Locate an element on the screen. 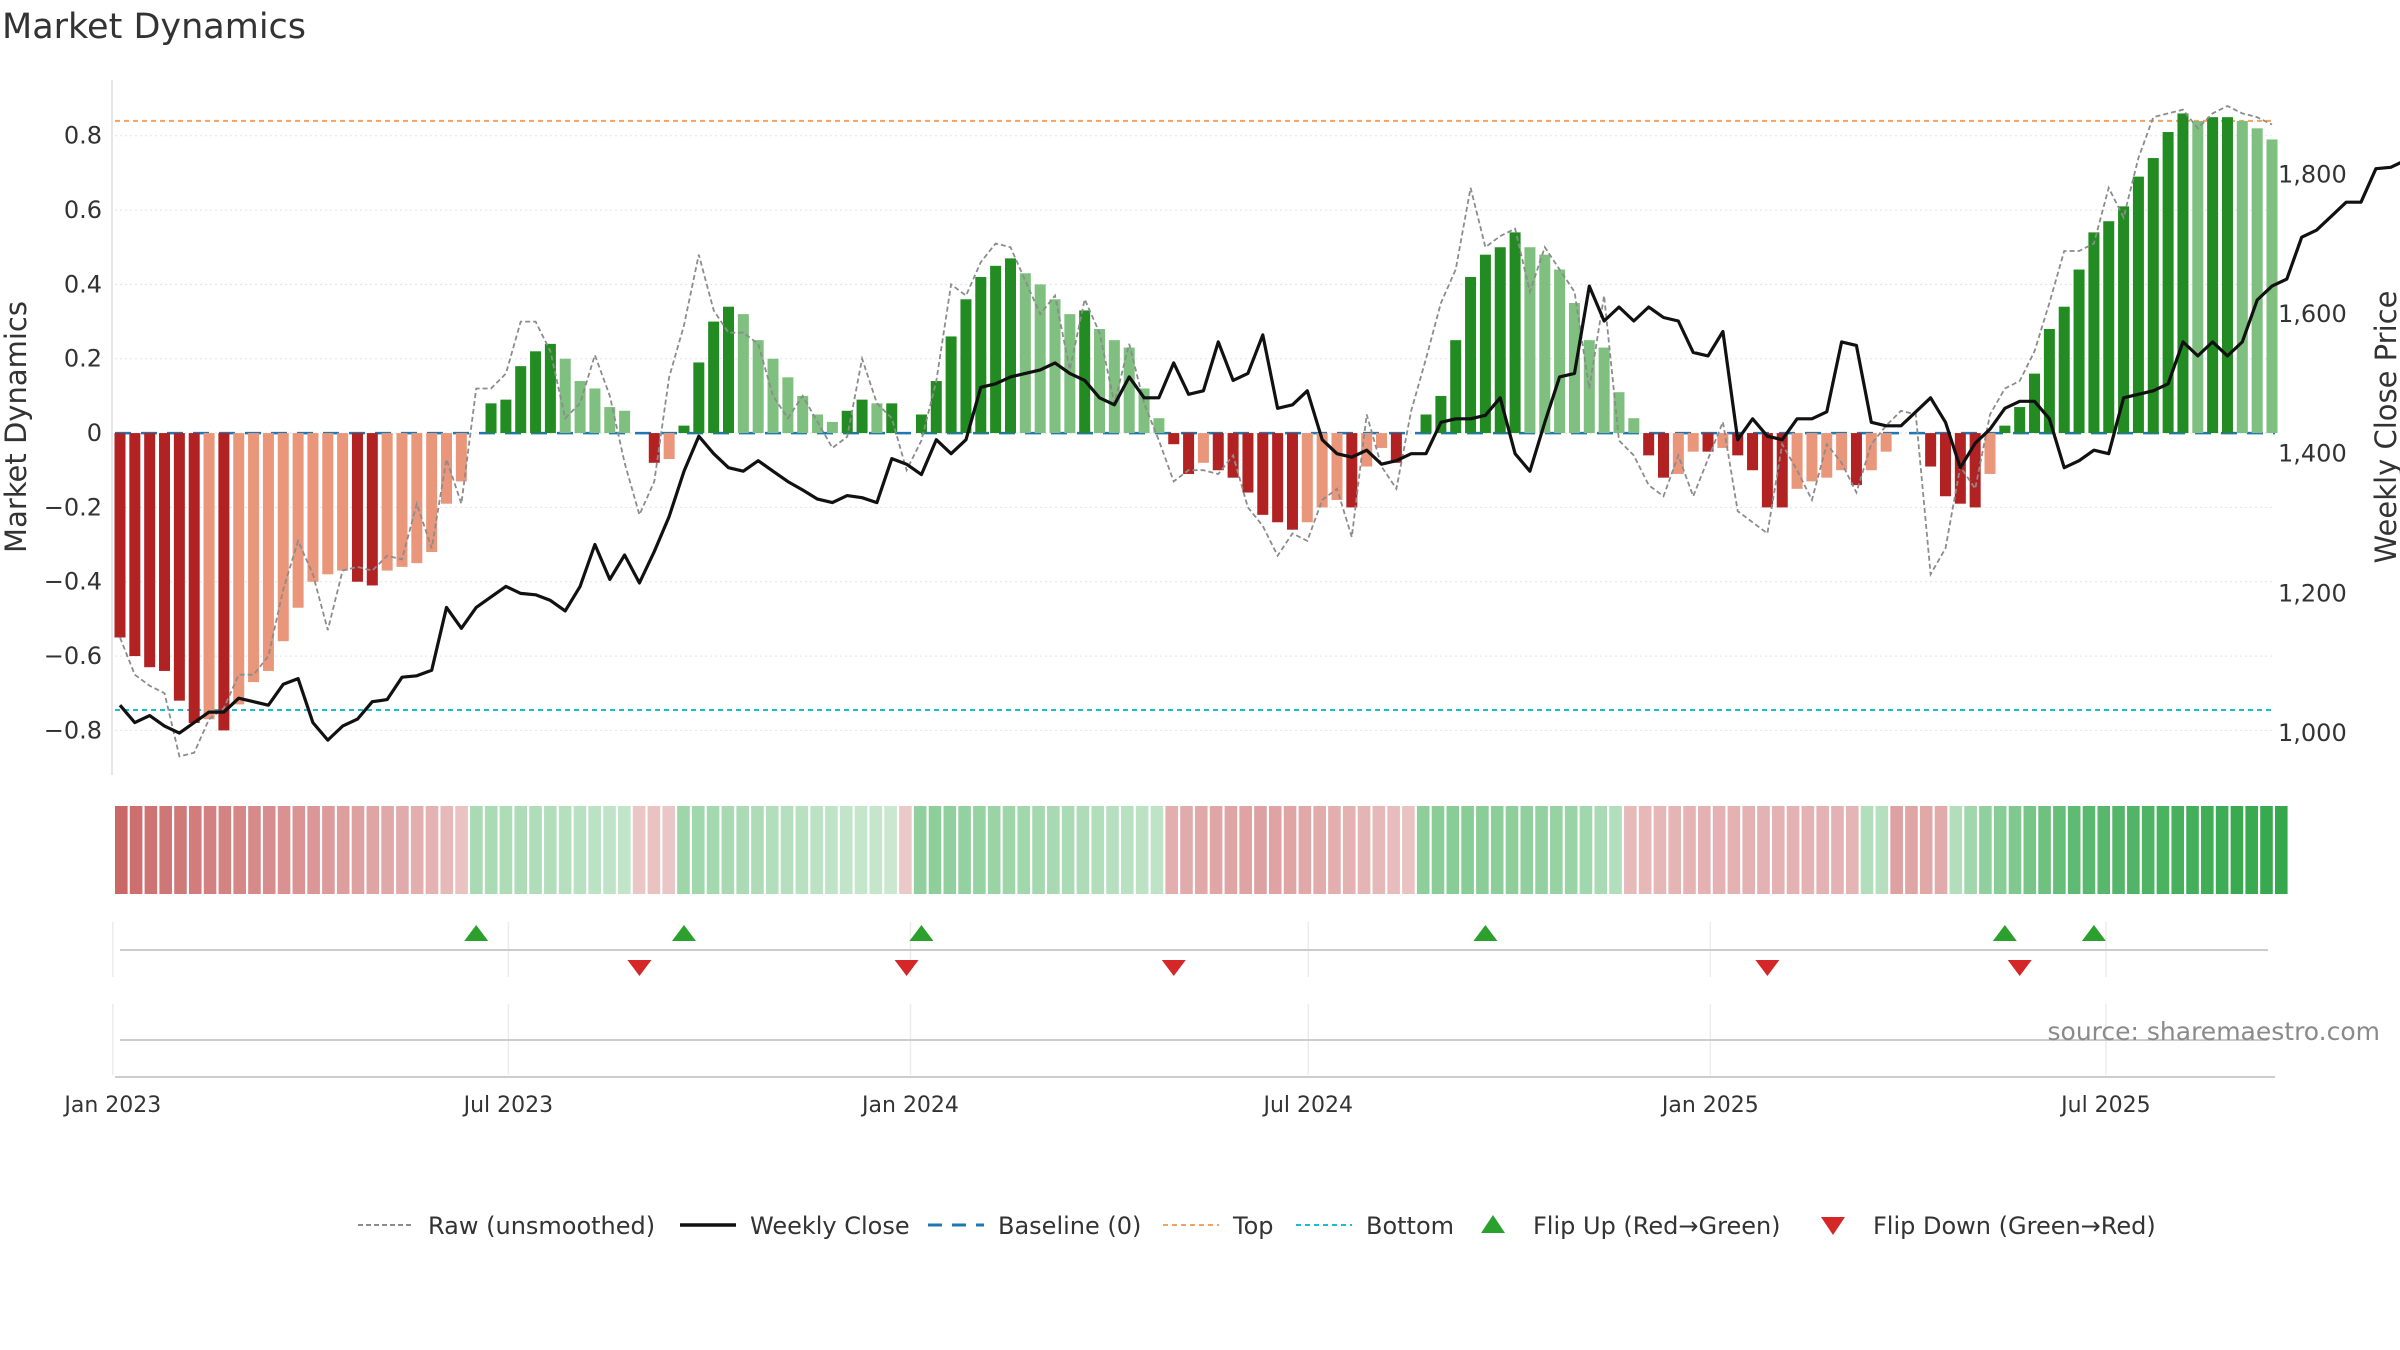 The height and width of the screenshot is (1350, 2400). y-tick-label: −0.4 is located at coordinates (73, 582).